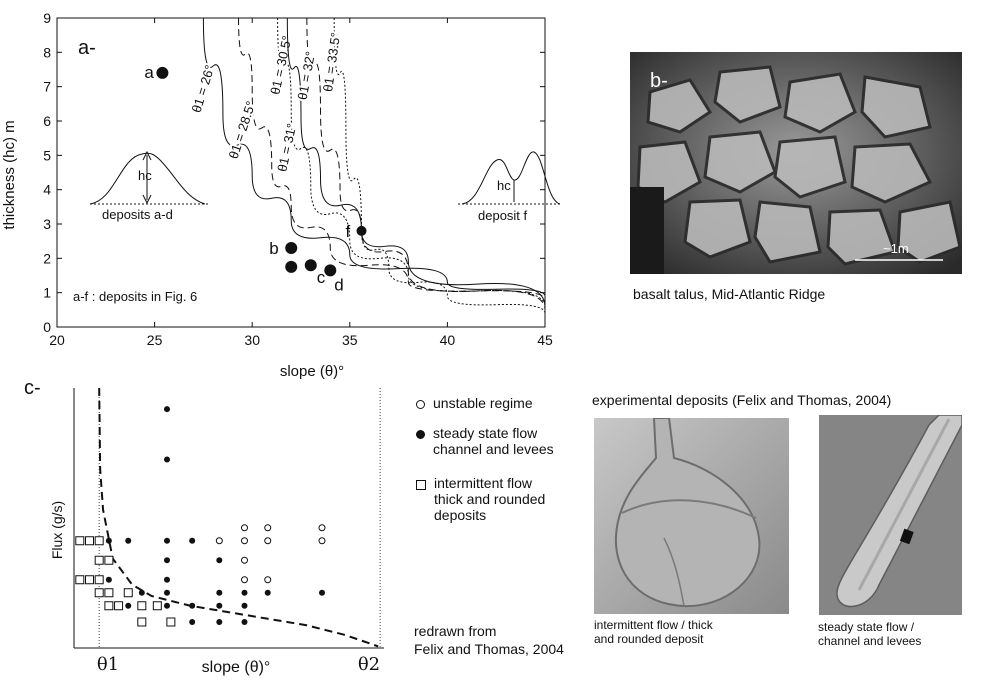 The height and width of the screenshot is (688, 992). Describe the element at coordinates (47, 155) in the screenshot. I see `y-tick-label: 5` at that location.